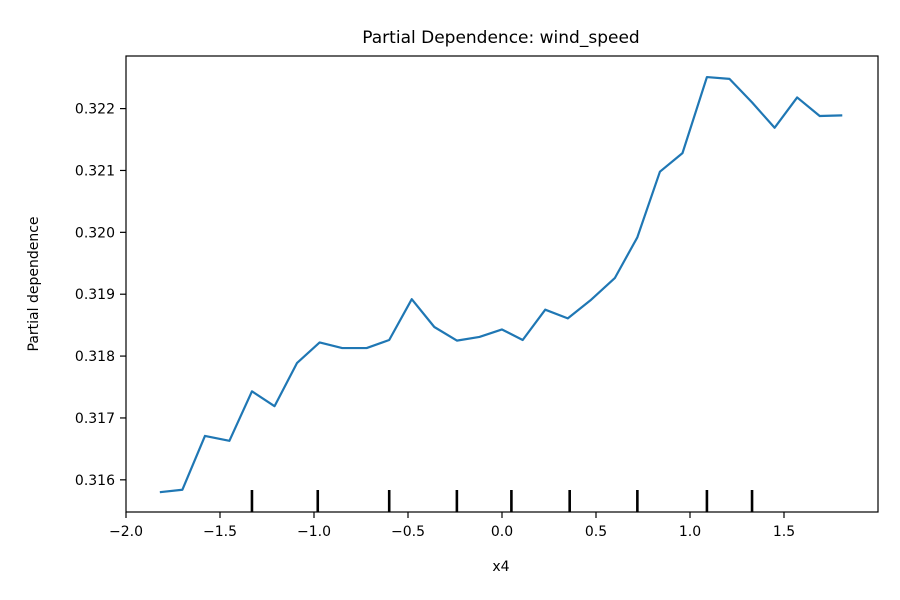 The image size is (900, 600). Describe the element at coordinates (126, 532) in the screenshot. I see `x-tick-label: −2.0` at that location.